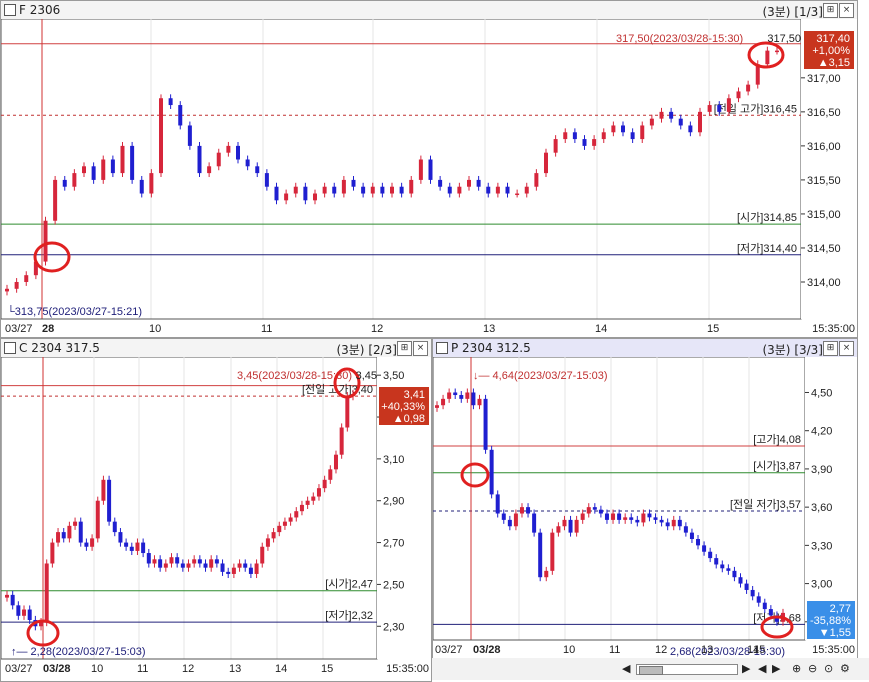 Image resolution: width=869 pixels, height=682 pixels. Describe the element at coordinates (442, 348) in the screenshot. I see `put-checkbox` at that location.